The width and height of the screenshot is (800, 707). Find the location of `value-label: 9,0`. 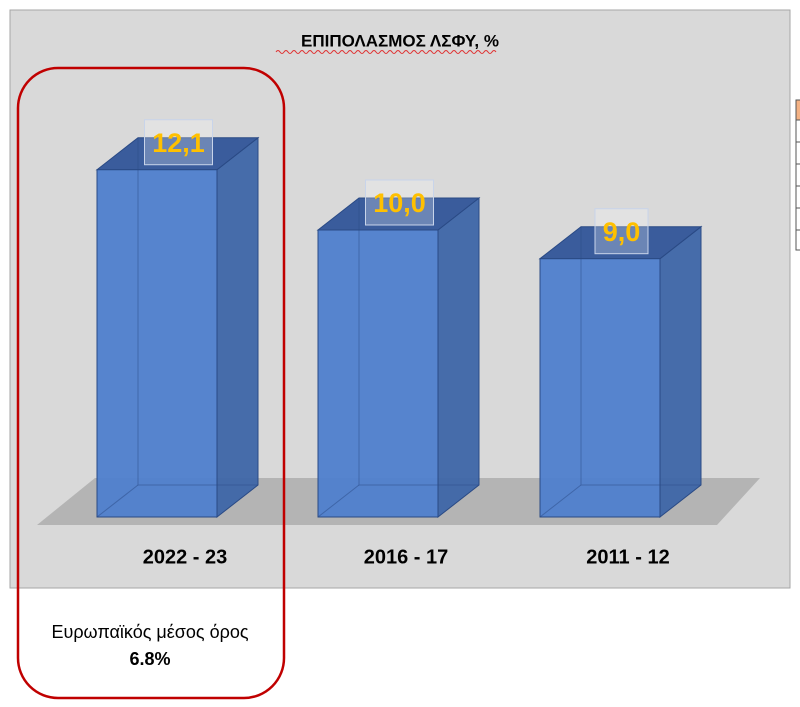

value-label: 9,0 is located at coordinates (622, 232).